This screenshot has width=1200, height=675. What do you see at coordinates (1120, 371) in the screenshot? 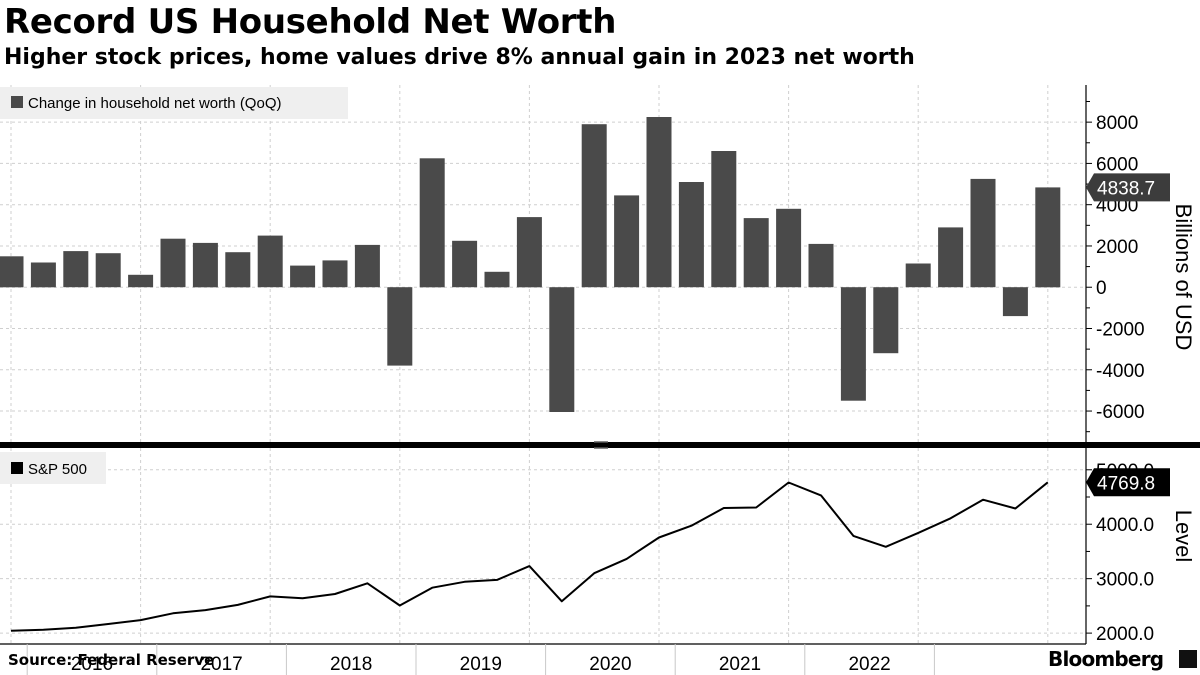
I see `top-y-tick-label: -4000` at bounding box center [1120, 371].